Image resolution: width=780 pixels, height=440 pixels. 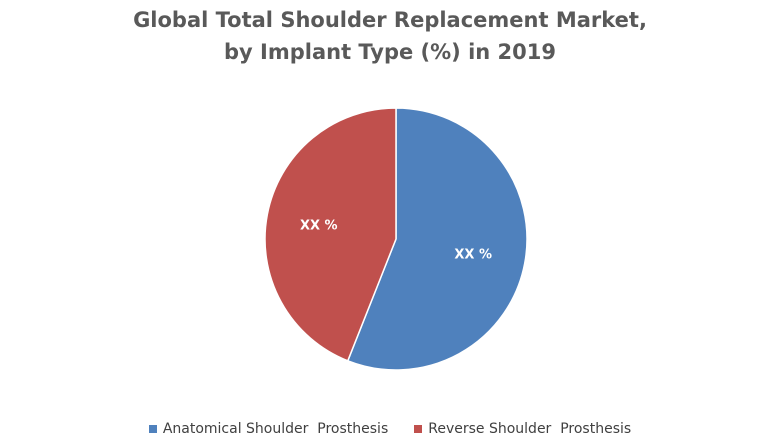 I want to click on pie-label-reverse: XX %, so click(x=319, y=225).